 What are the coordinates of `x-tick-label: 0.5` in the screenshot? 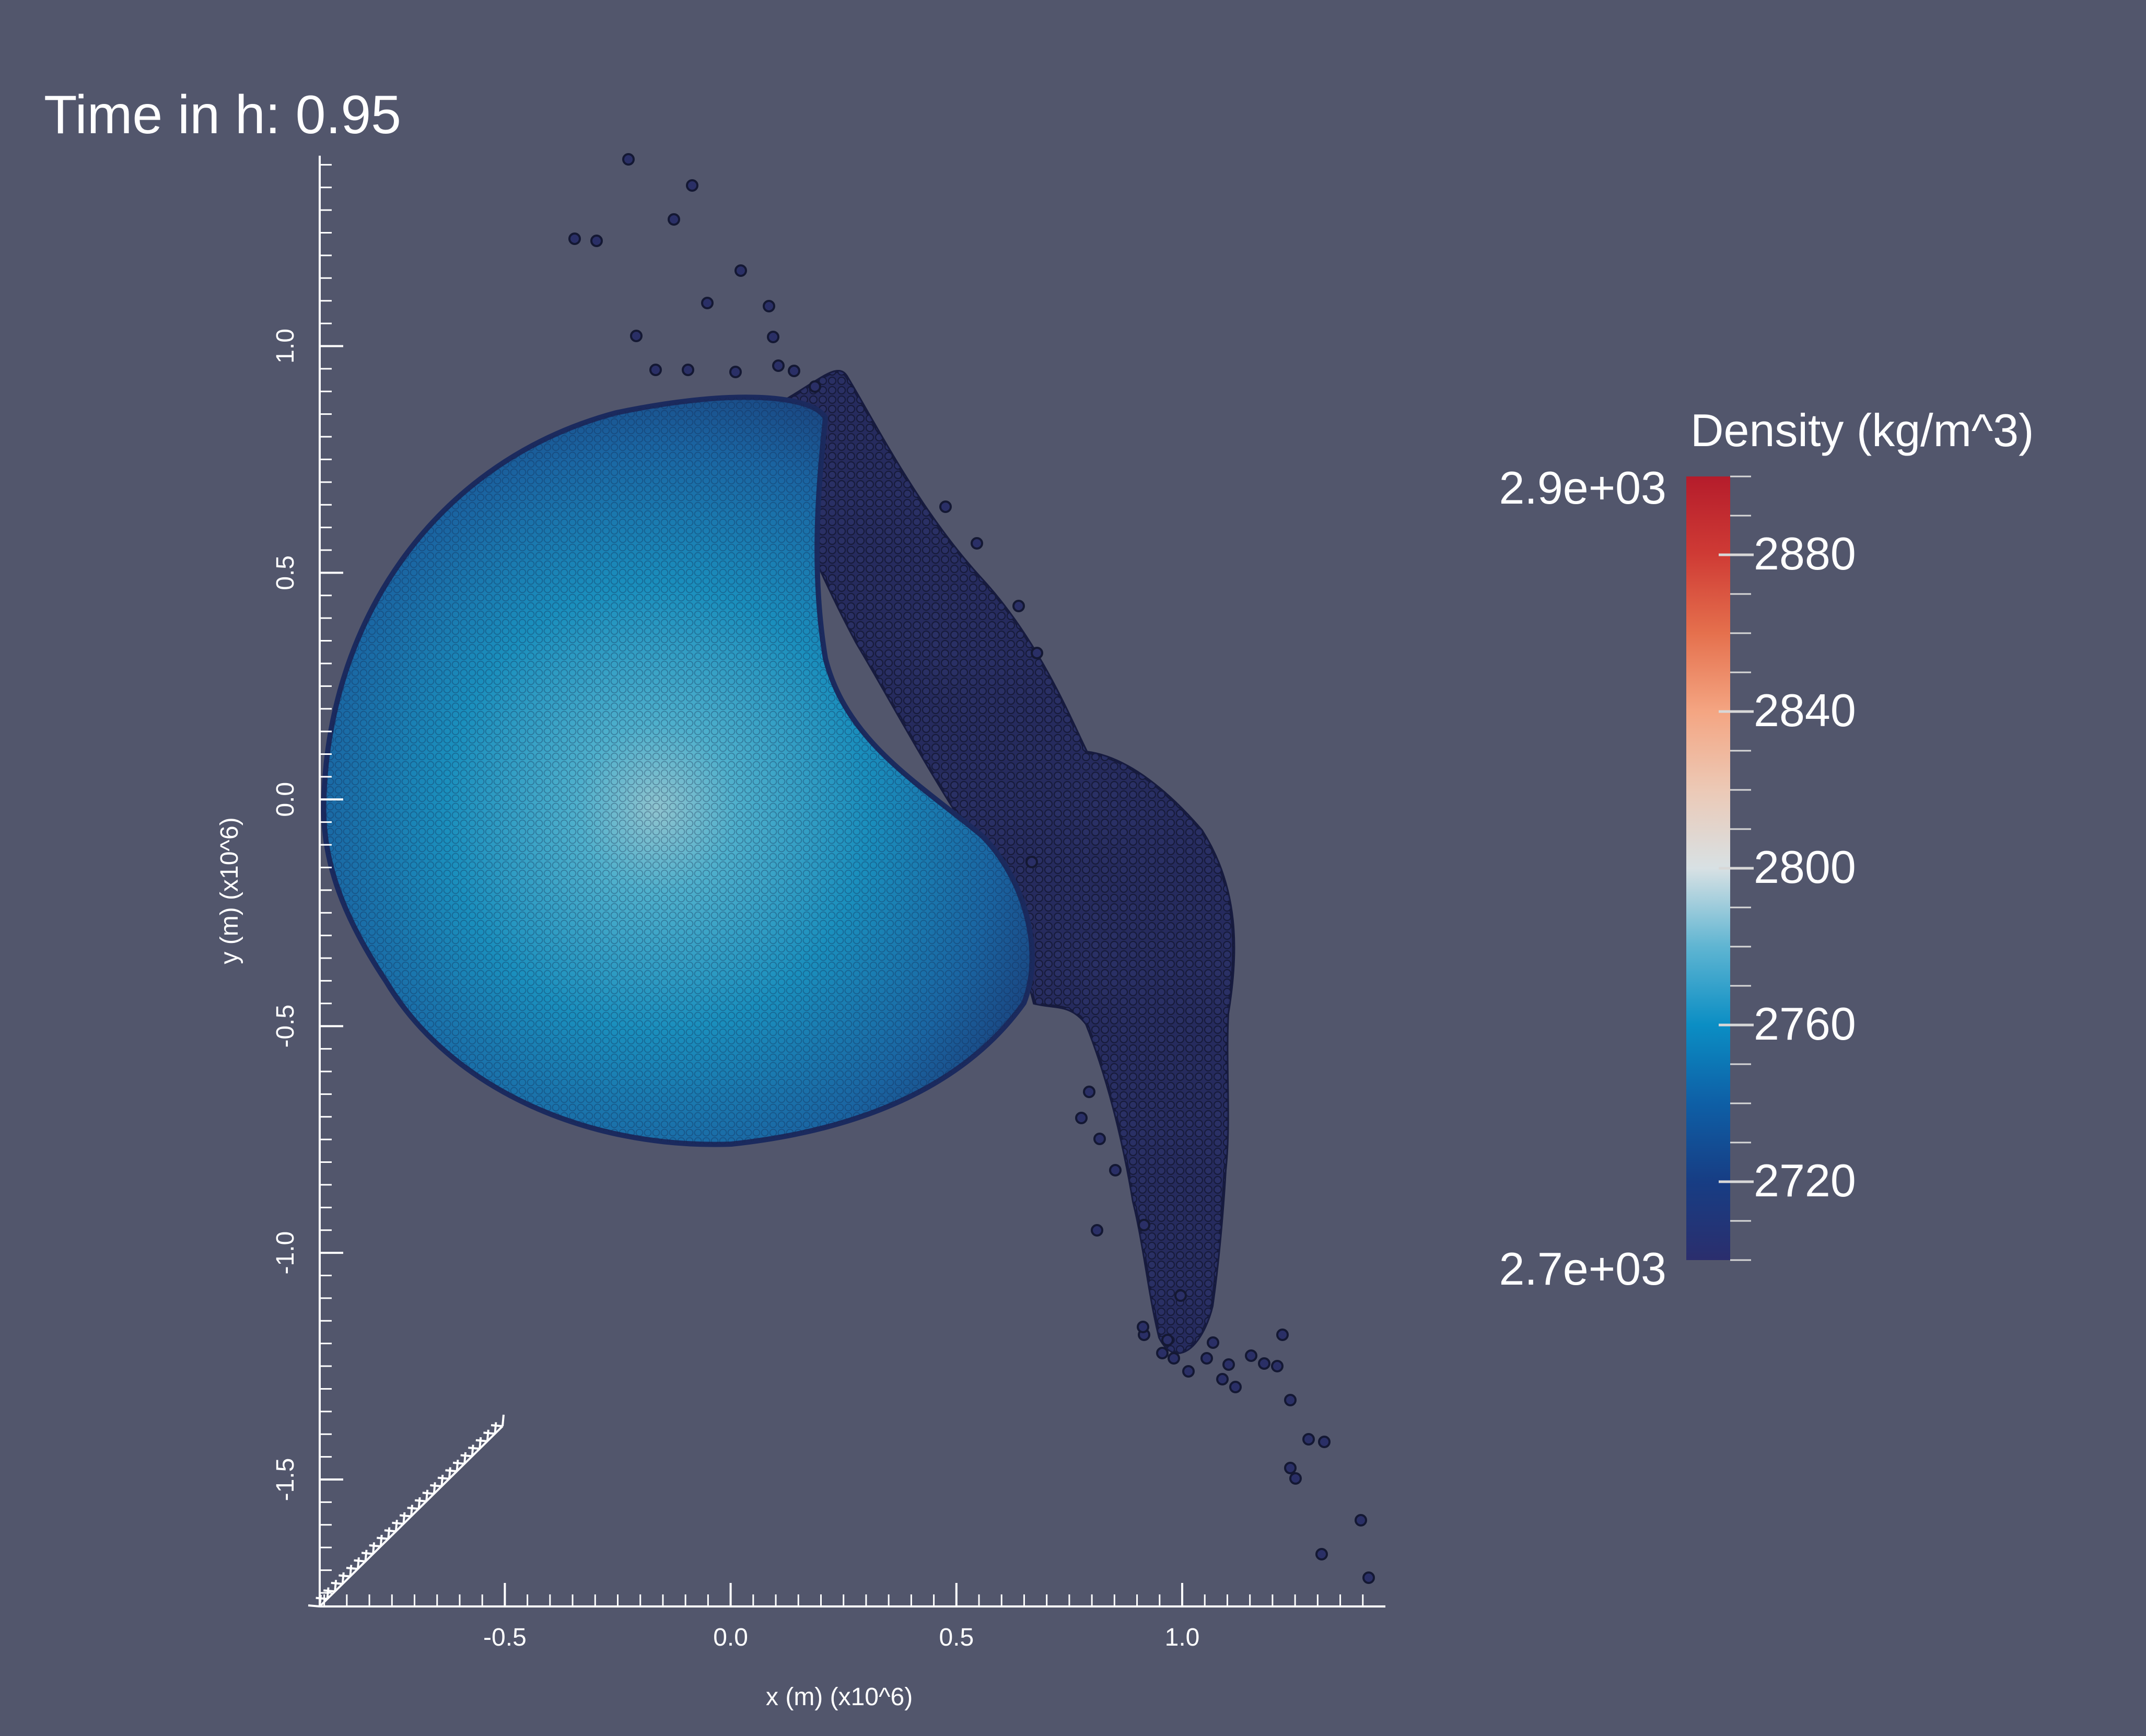 It's located at (956, 1637).